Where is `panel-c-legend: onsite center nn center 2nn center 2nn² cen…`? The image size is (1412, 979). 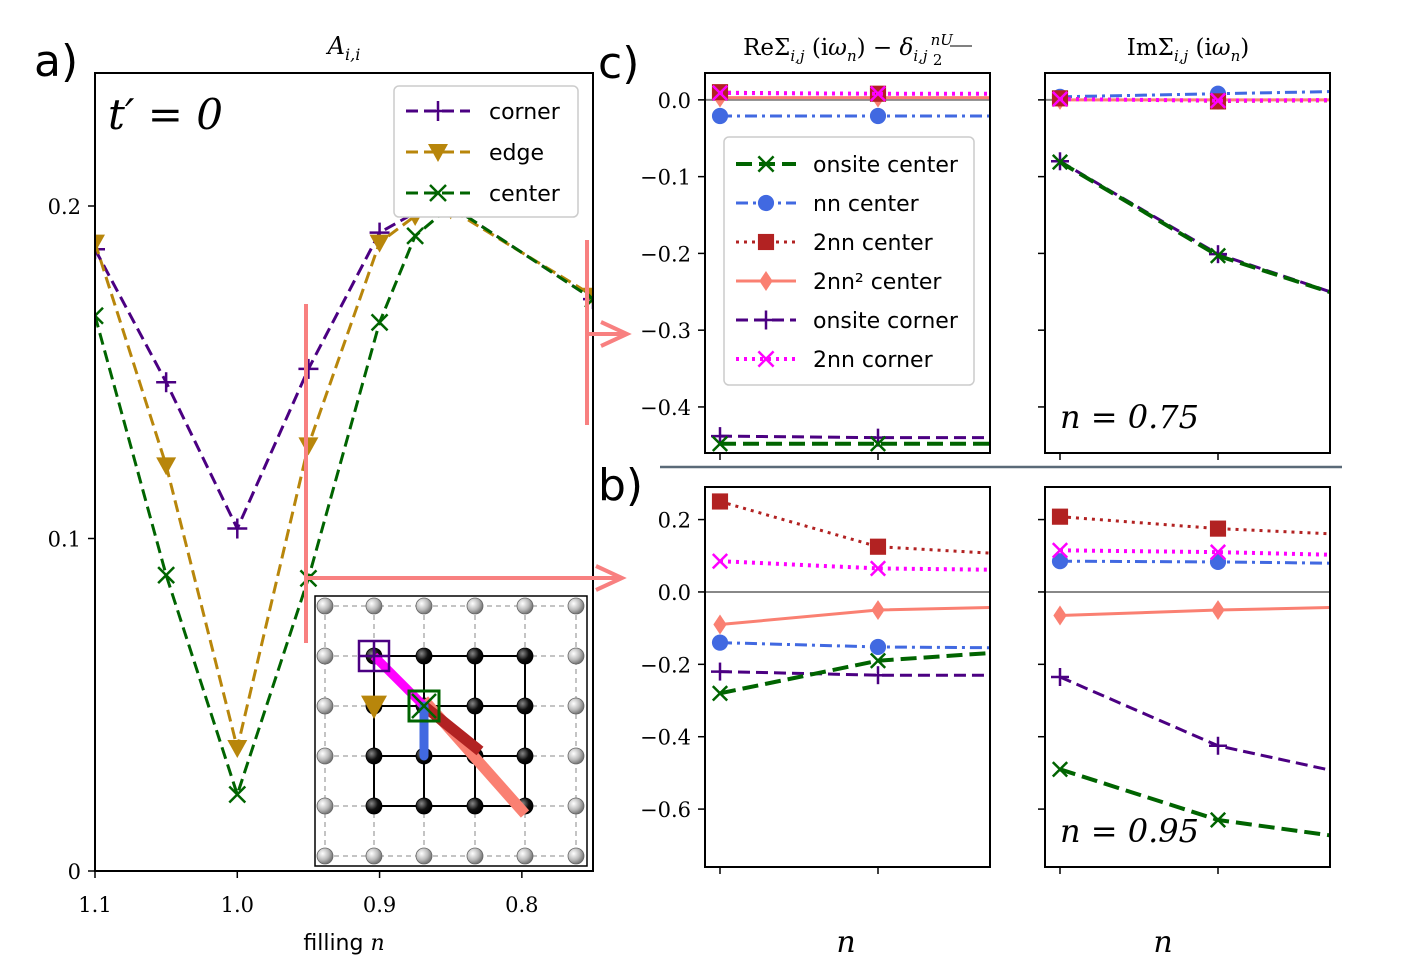
panel-c-legend: onsite center nn center 2nn center 2nn² cen… is located at coordinates (849, 261).